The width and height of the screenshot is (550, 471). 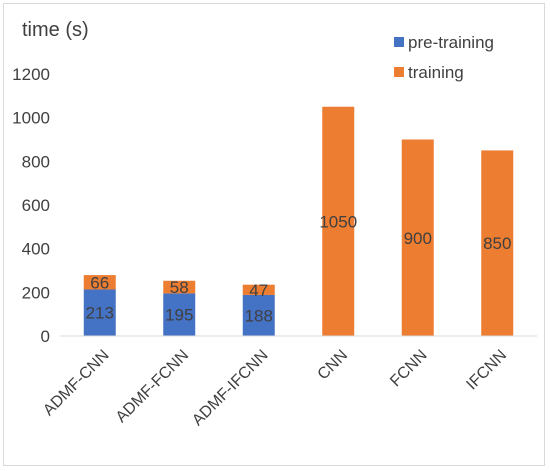 I want to click on data-label-training-FCNN: 900, so click(x=418, y=238).